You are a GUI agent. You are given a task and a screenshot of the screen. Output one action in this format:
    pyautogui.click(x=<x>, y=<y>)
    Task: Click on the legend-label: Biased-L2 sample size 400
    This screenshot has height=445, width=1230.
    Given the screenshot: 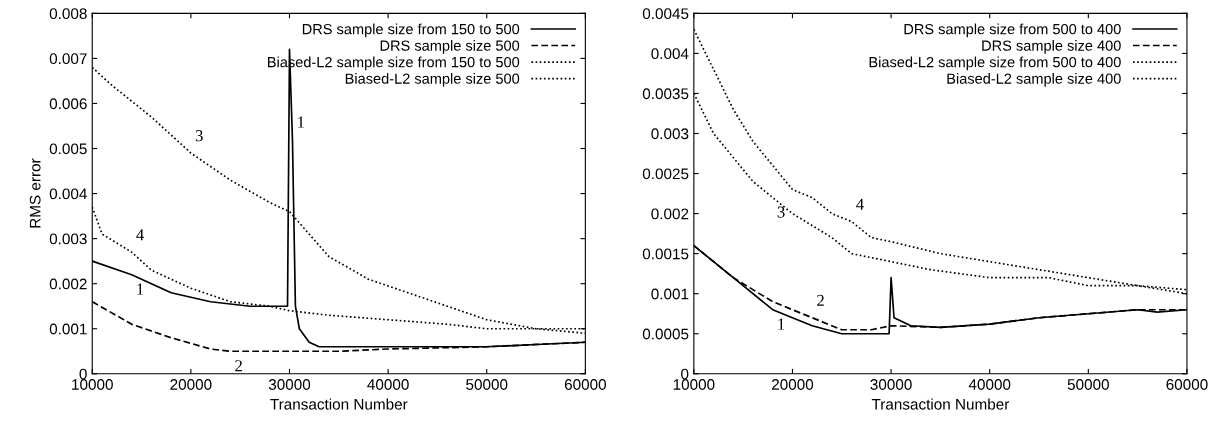 What is the action you would take?
    pyautogui.click(x=1034, y=80)
    